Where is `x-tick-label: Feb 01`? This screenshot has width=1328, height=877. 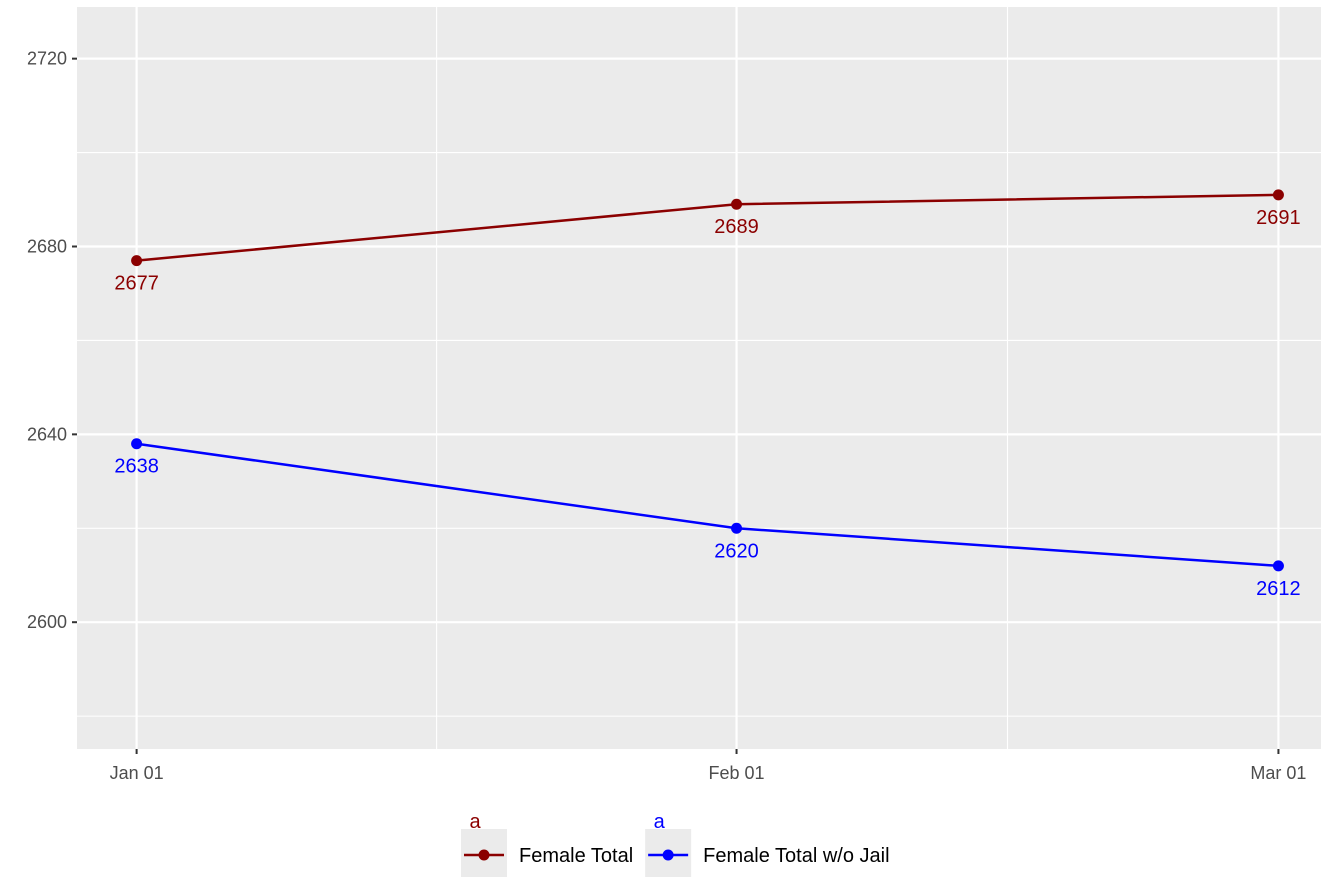 x-tick-label: Feb 01 is located at coordinates (737, 773).